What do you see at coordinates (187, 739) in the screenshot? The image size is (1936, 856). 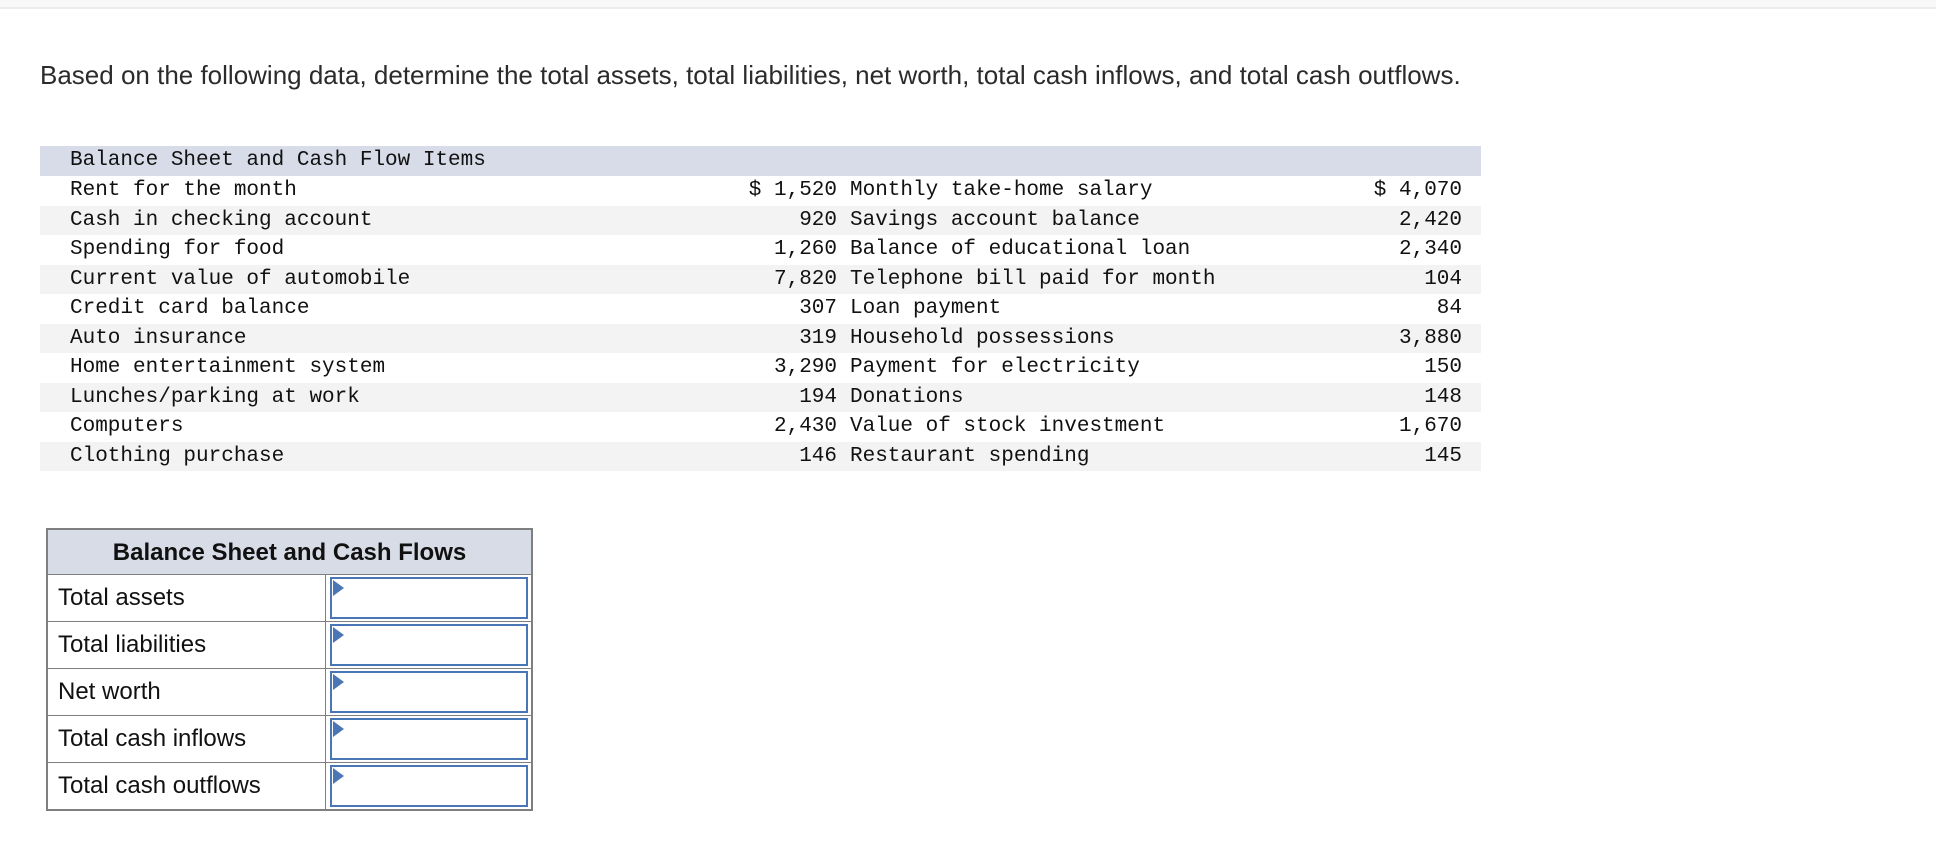 I see `answer-row-label: Total cash inflows` at bounding box center [187, 739].